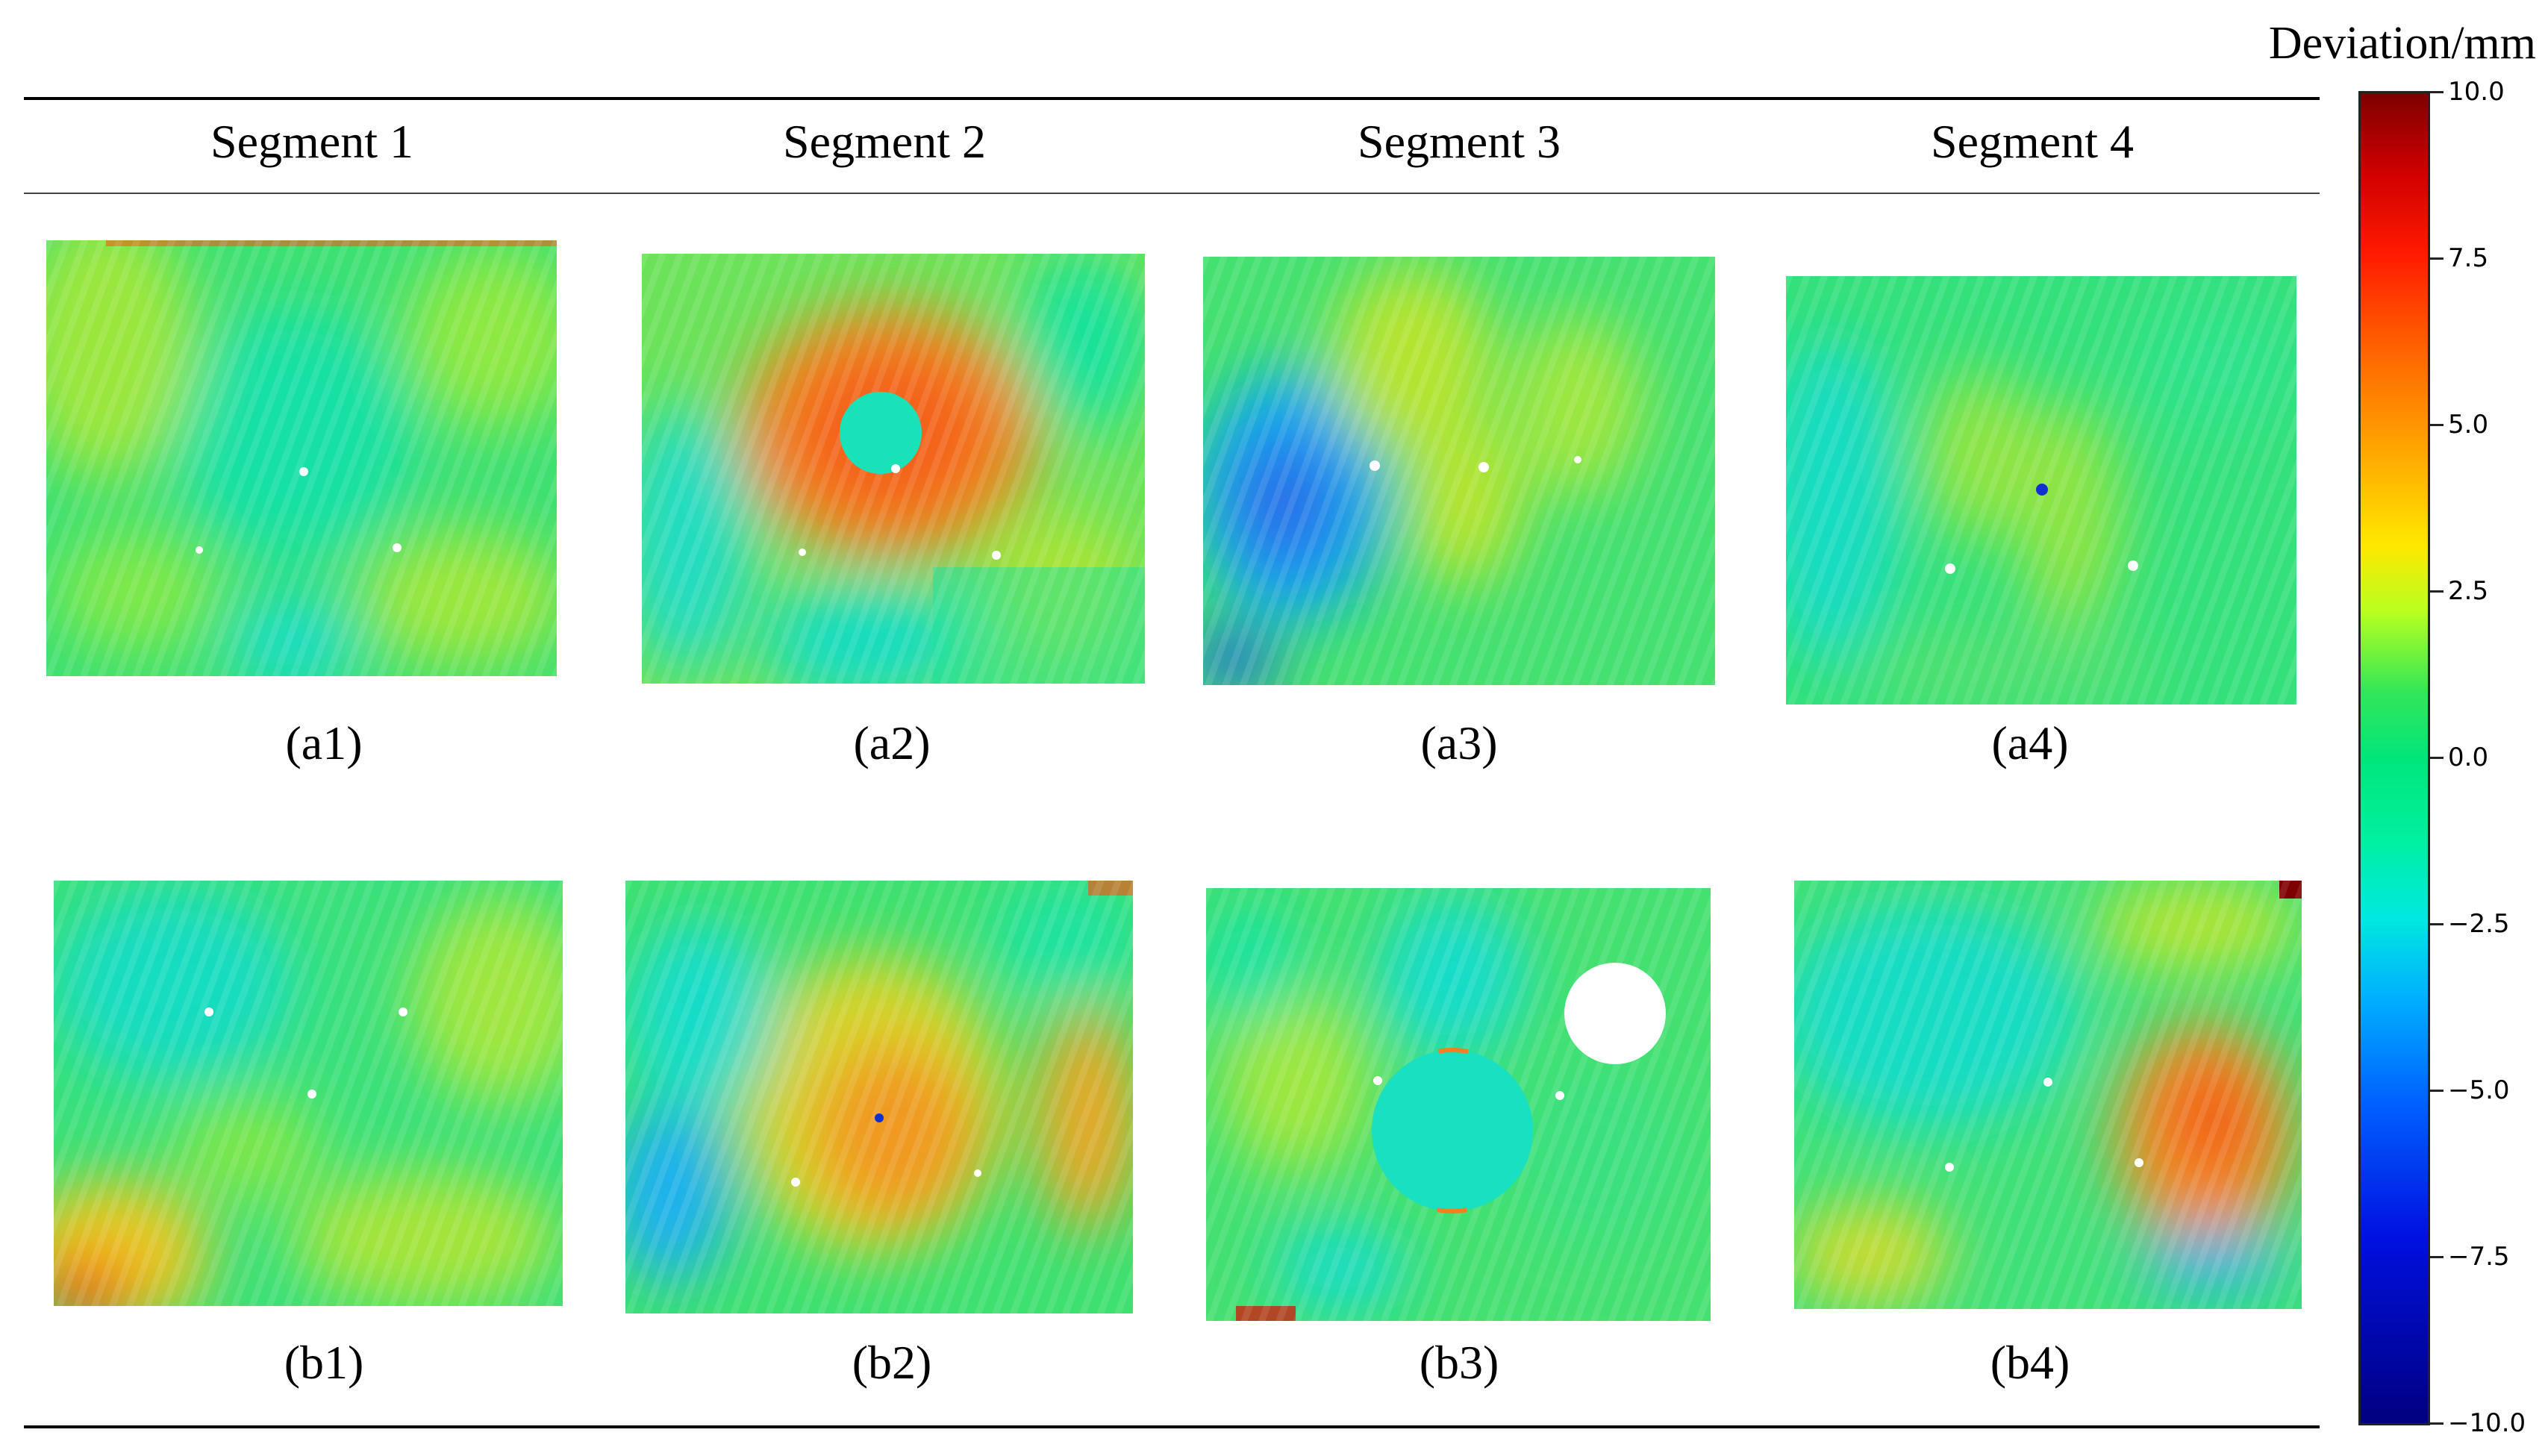 The width and height of the screenshot is (2545, 1456). Describe the element at coordinates (2041, 490) in the screenshot. I see `panel-a4-deviation-map` at that location.